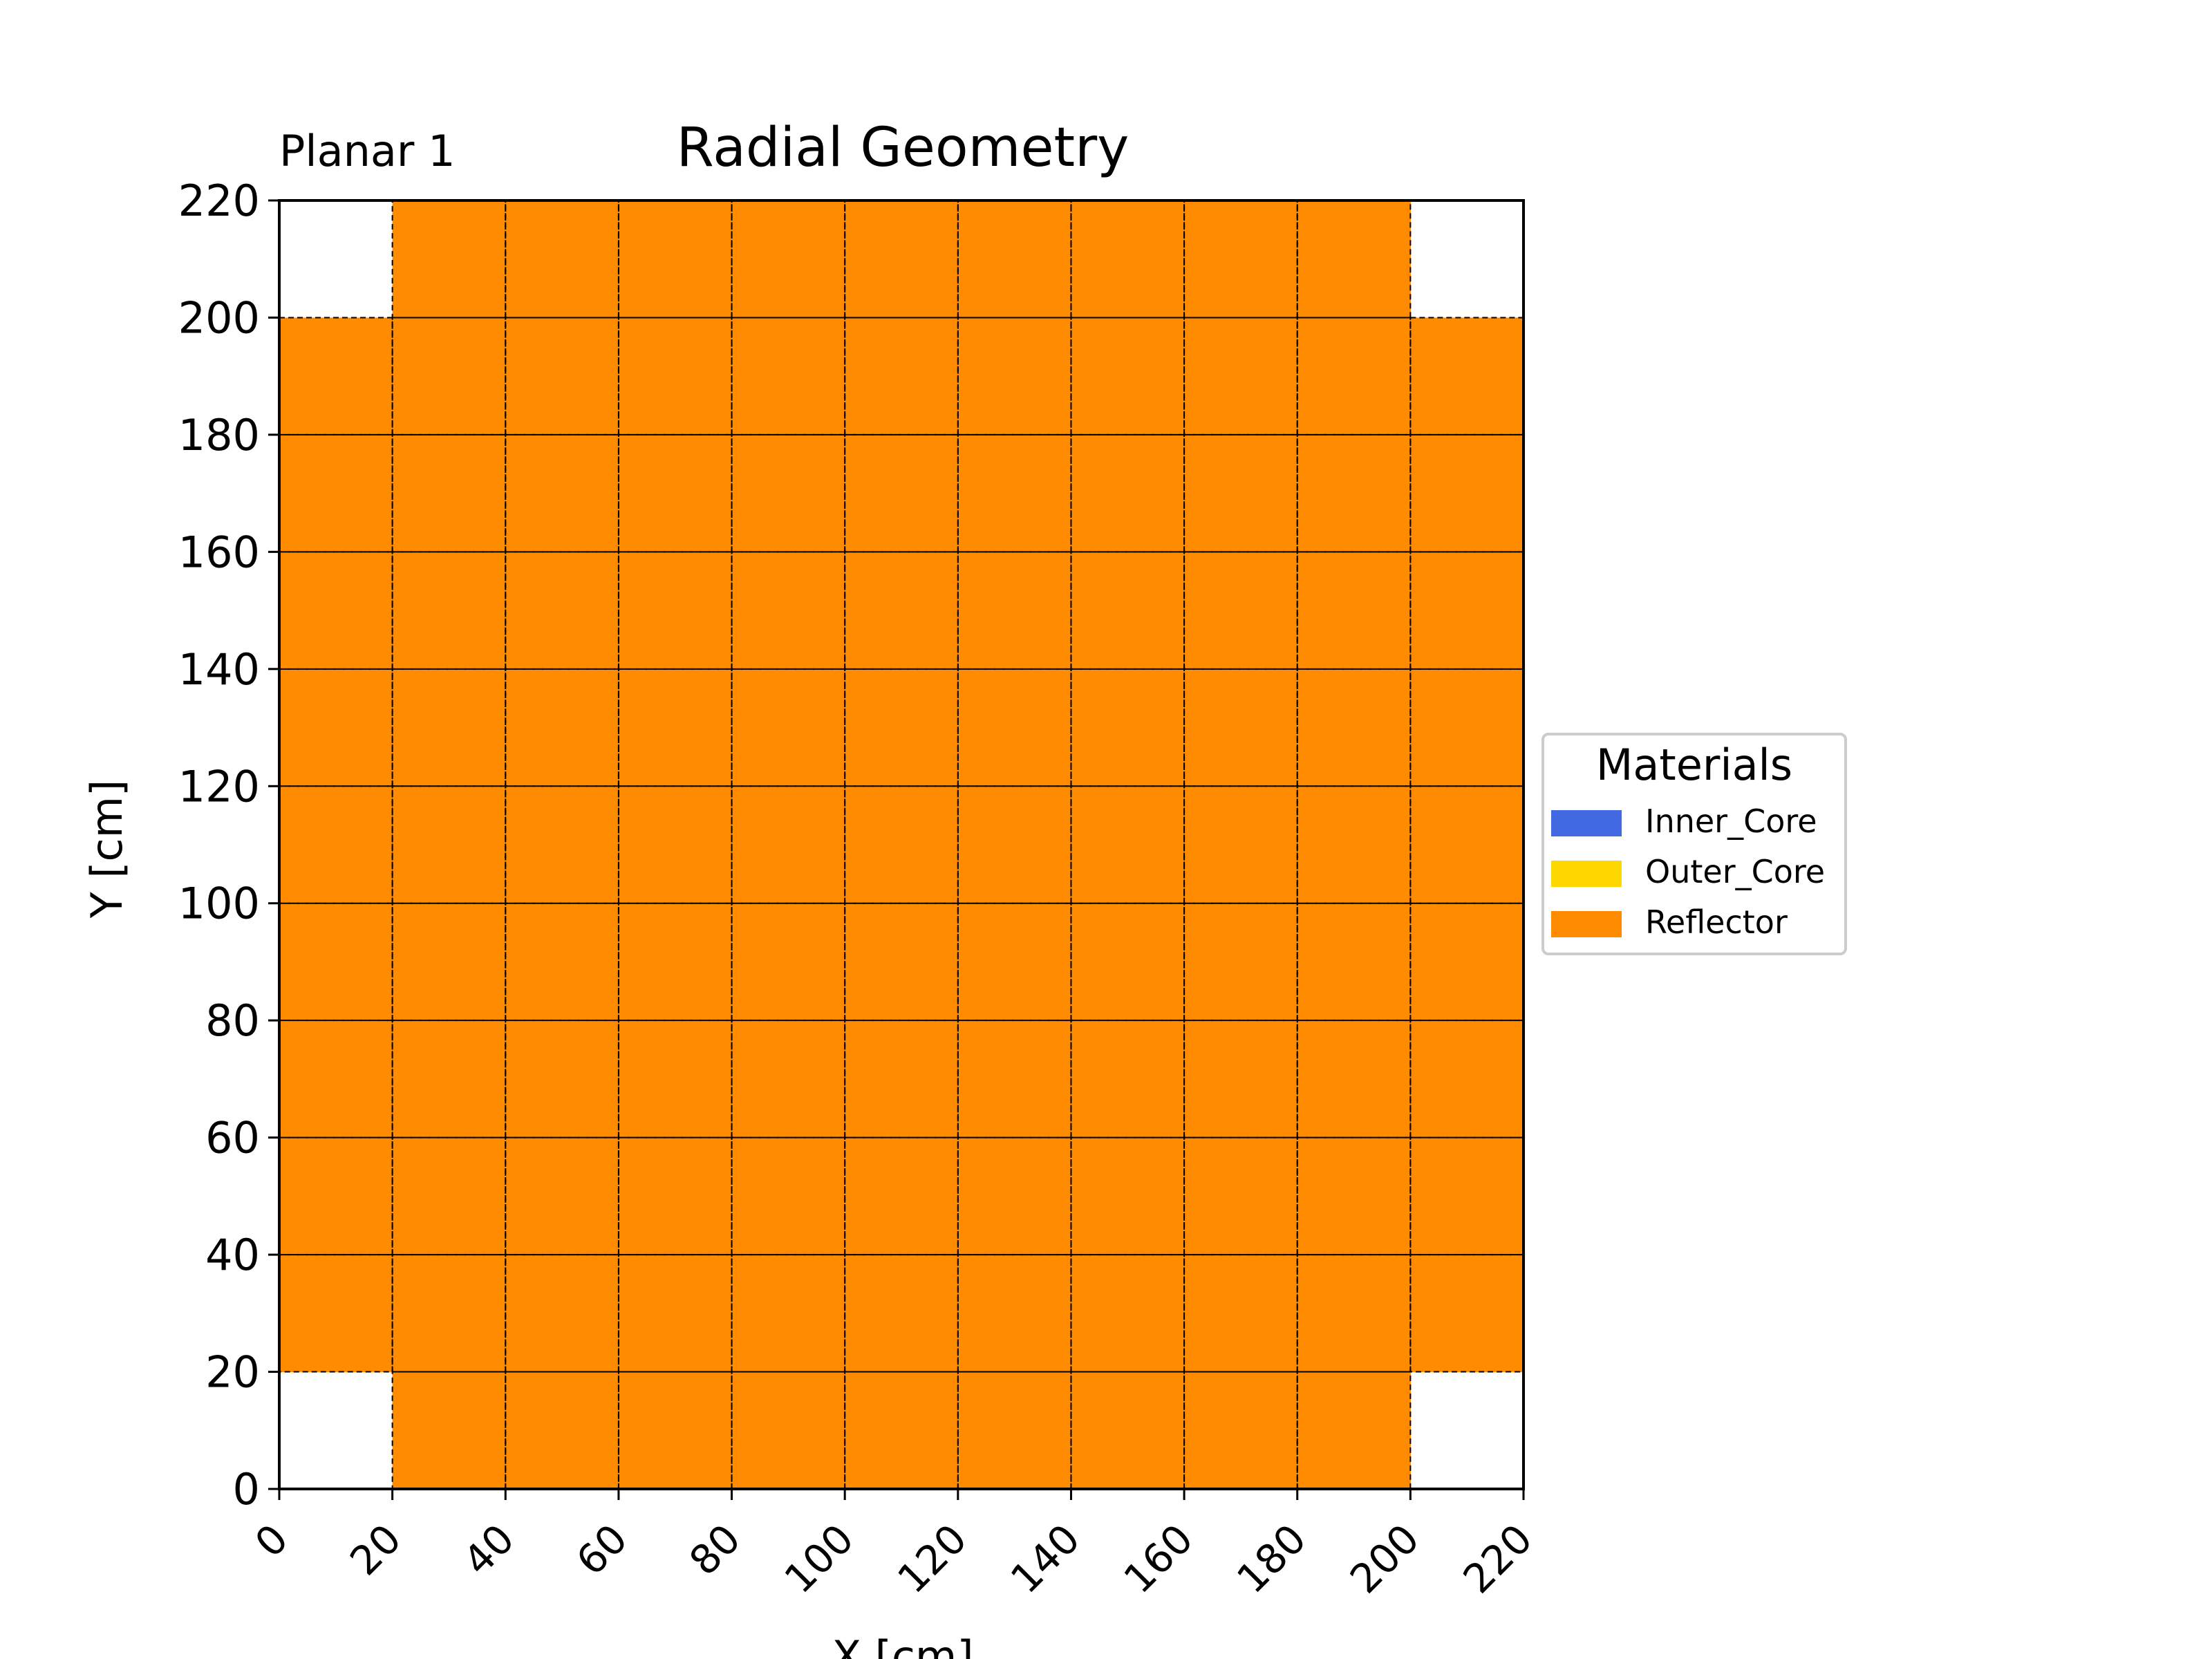  Describe the element at coordinates (931, 1558) in the screenshot. I see `x-tick-label: 120` at that location.